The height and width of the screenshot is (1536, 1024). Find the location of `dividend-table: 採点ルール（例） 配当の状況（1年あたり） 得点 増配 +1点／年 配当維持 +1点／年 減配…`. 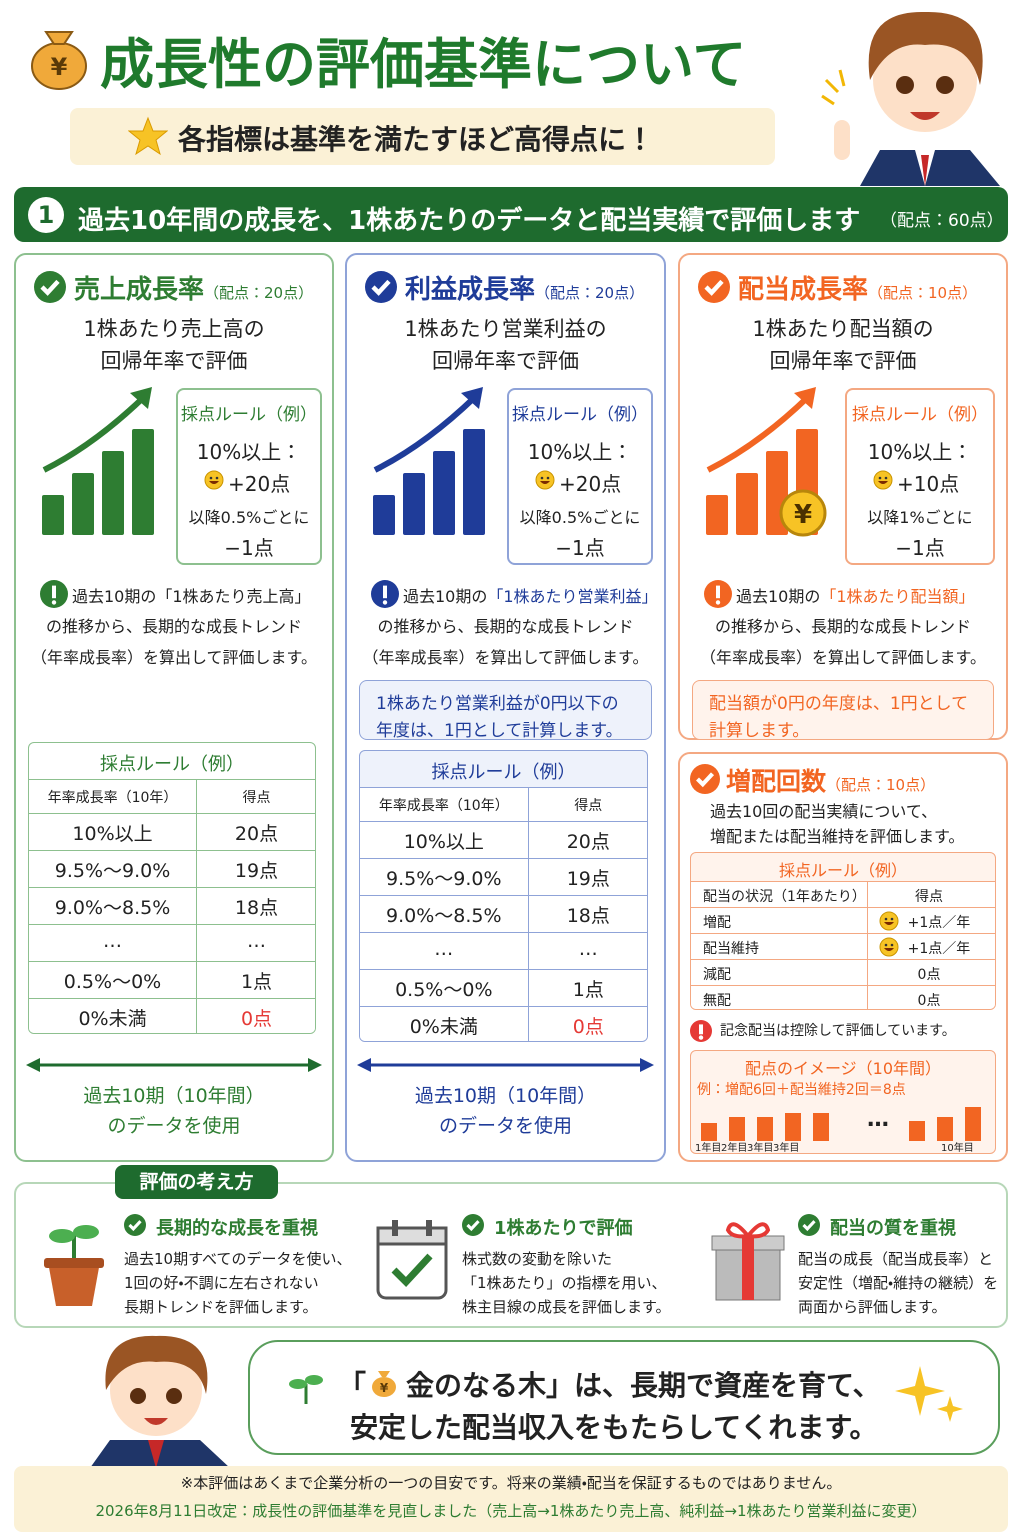

dividend-table: 採点ルール（例） 配当の状況（1年あたり） 得点 増配 +1点／年 配当維持 +1点／年 減配… is located at coordinates (843, 931).